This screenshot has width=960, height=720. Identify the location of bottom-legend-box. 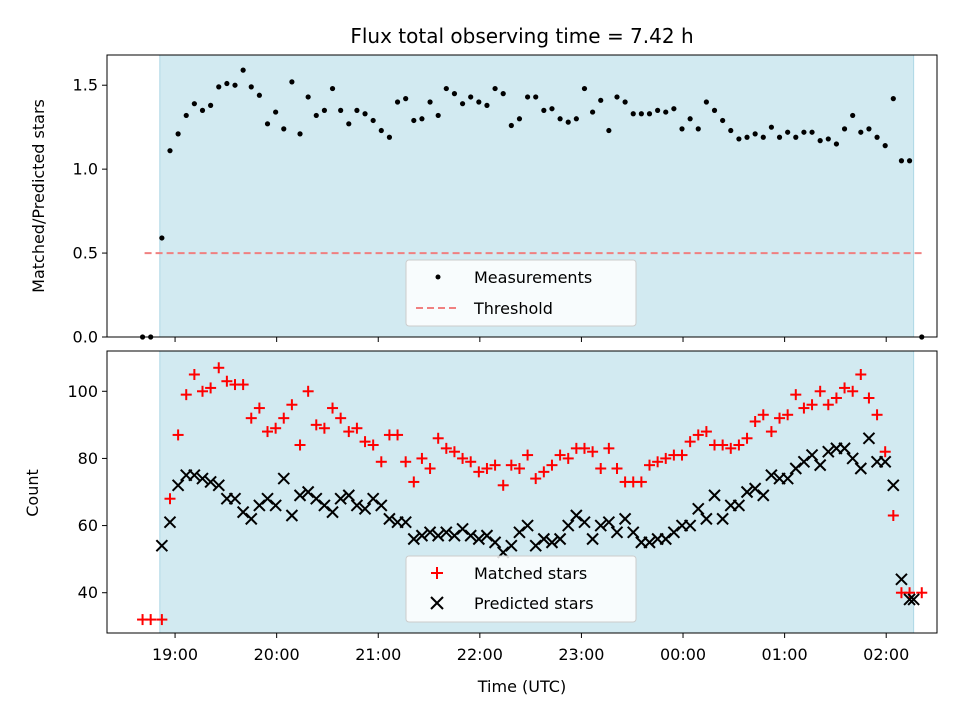
(521, 589).